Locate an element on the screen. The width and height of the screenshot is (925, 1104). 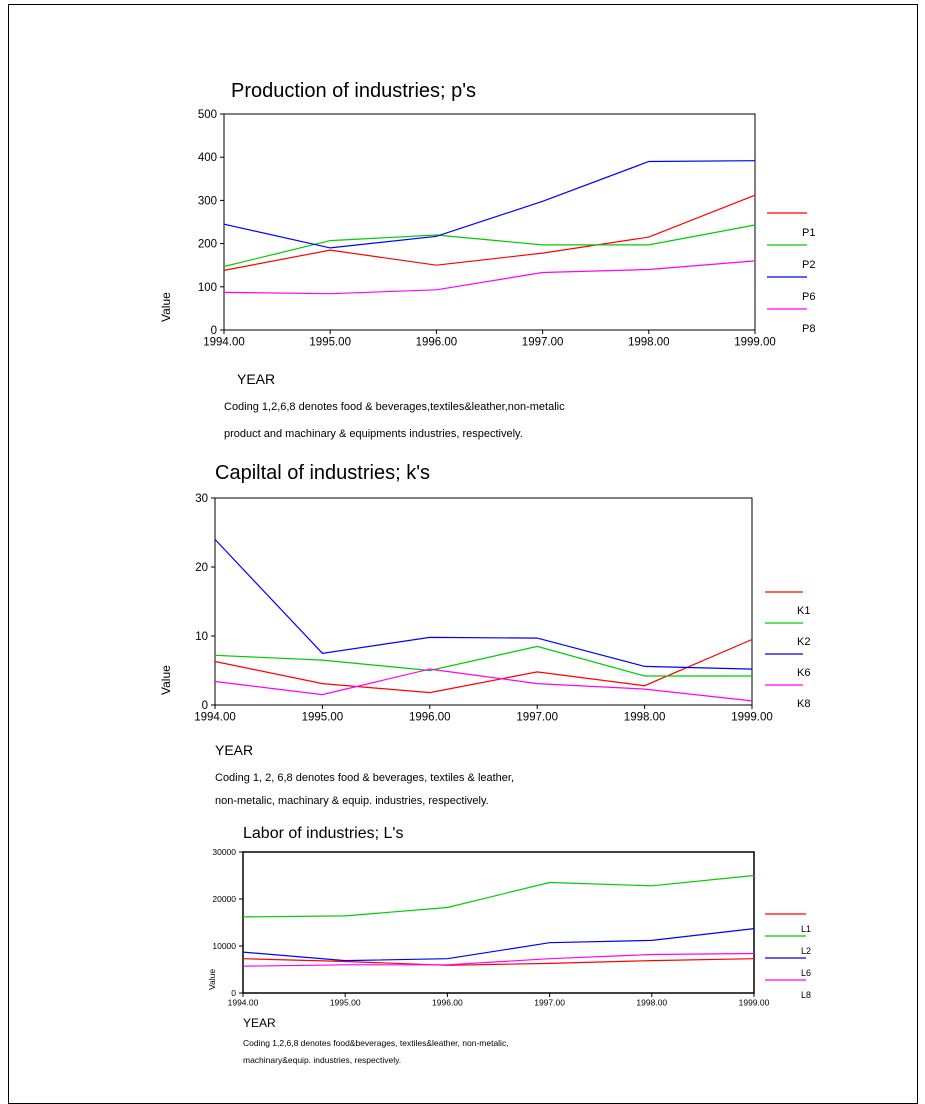
legend-label-4: L8 is located at coordinates (806, 995).